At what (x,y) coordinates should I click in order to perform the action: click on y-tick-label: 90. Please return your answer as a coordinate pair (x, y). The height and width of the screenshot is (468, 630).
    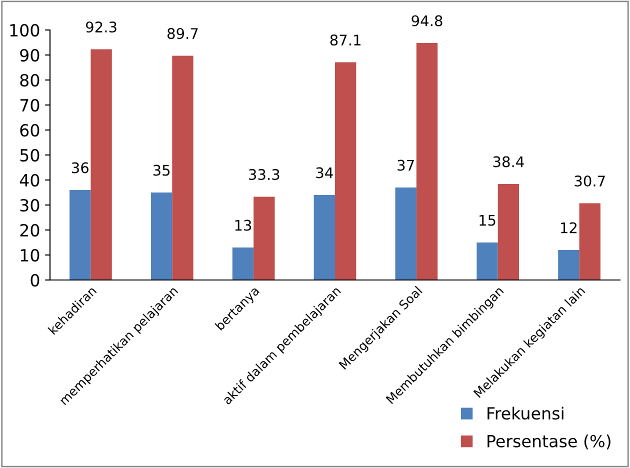
    Looking at the image, I should click on (30, 55).